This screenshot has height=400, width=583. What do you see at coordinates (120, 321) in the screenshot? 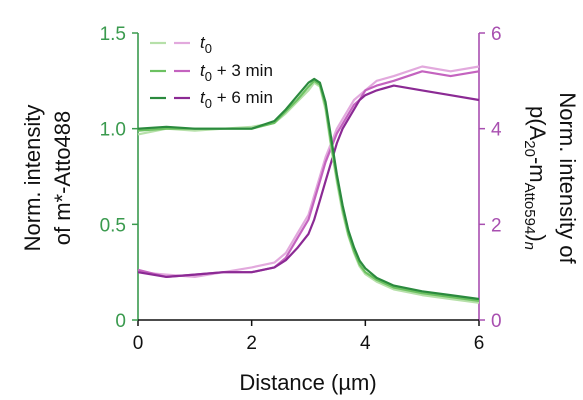
I see `left-y-tick-label-0: 0` at bounding box center [120, 321].